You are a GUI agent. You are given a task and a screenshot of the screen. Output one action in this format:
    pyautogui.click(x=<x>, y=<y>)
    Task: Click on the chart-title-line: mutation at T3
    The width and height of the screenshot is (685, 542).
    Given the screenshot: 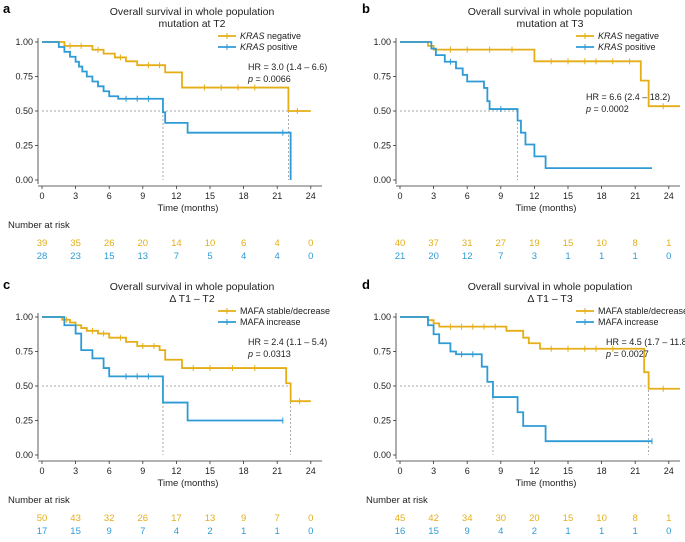 What is the action you would take?
    pyautogui.click(x=550, y=24)
    